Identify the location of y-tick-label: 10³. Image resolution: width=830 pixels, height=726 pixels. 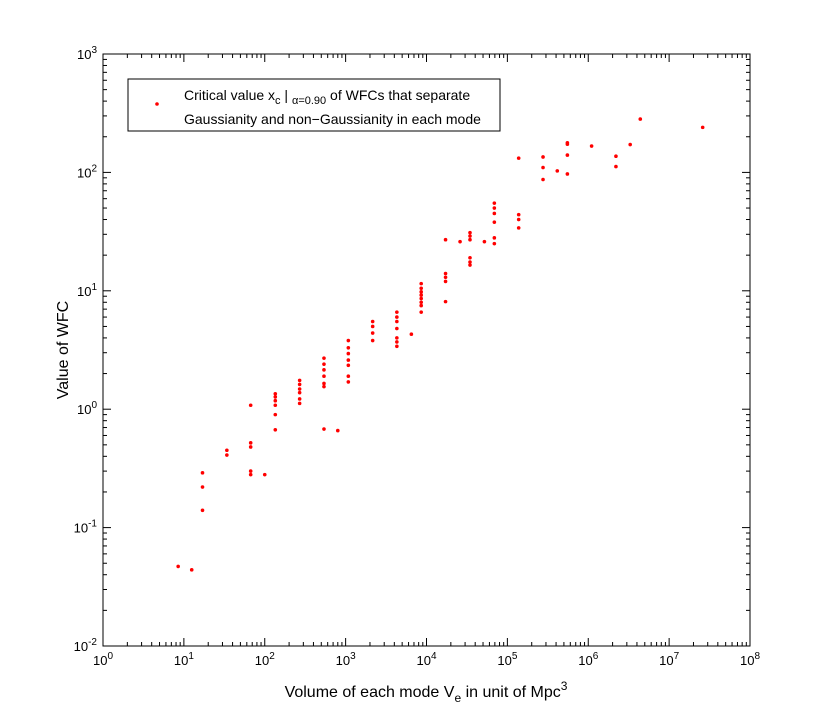
(87, 53).